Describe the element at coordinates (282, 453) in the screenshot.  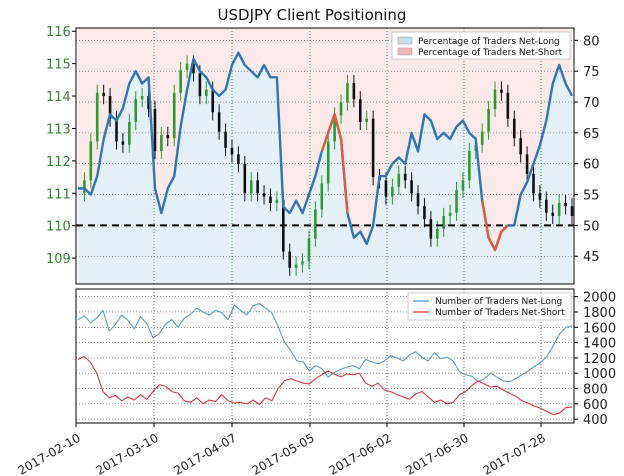
I see `date-tick-label: 2017-05-05` at that location.